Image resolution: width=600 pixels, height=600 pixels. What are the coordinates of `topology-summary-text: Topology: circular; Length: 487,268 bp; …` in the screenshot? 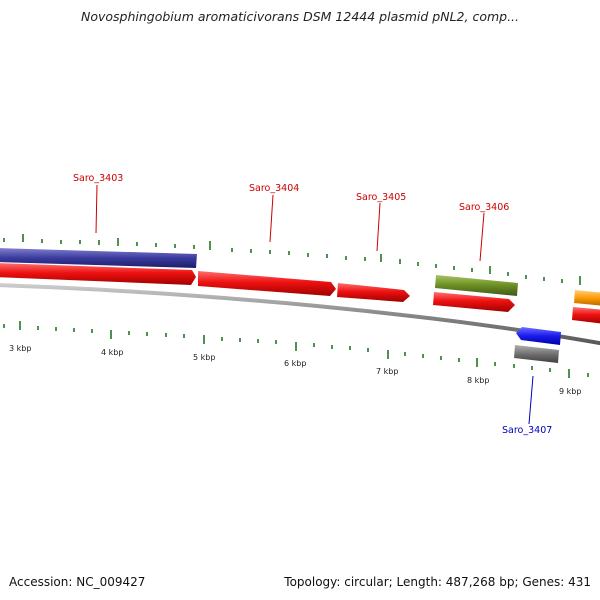 It's located at (437, 582).